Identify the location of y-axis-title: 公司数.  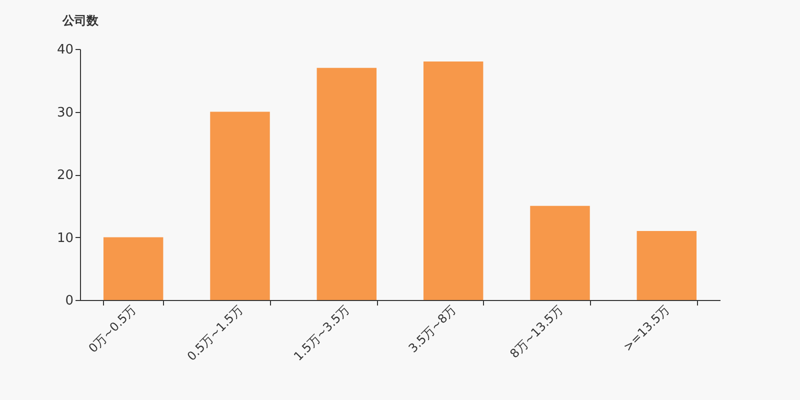
(81, 21).